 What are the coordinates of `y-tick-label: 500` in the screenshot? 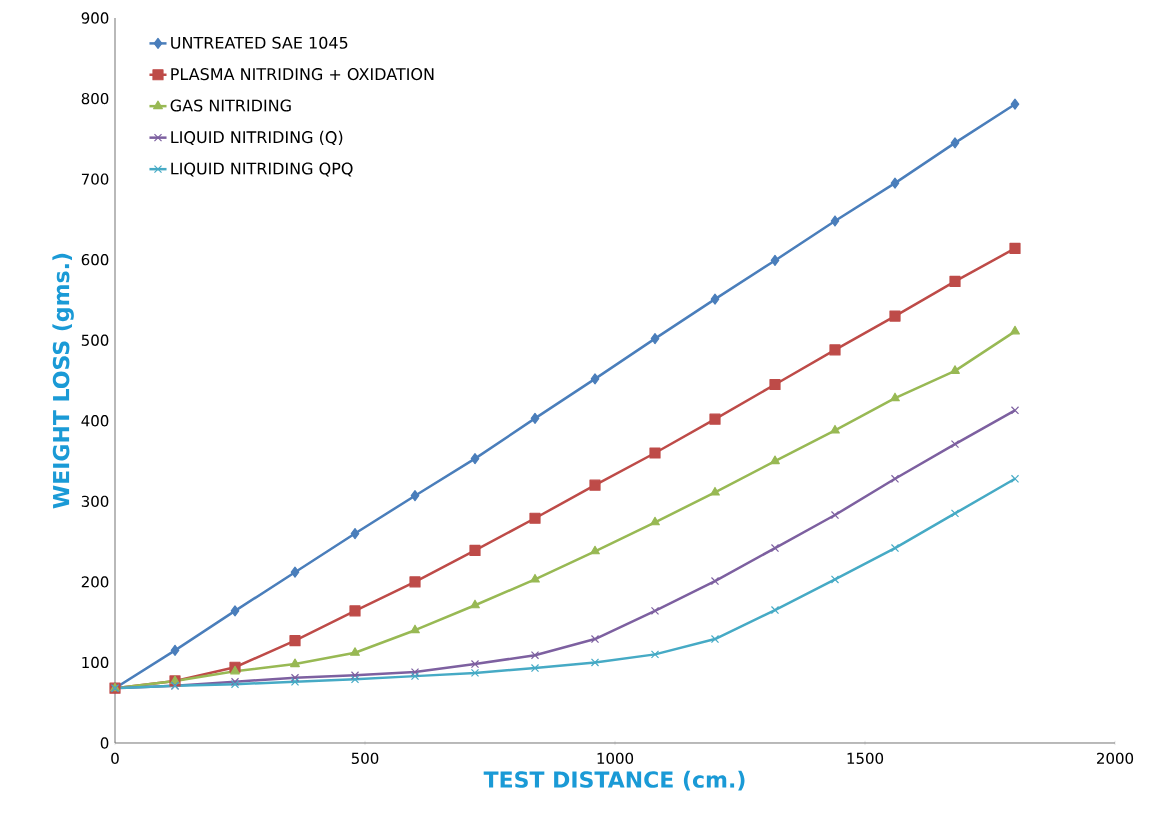 It's located at (95, 340).